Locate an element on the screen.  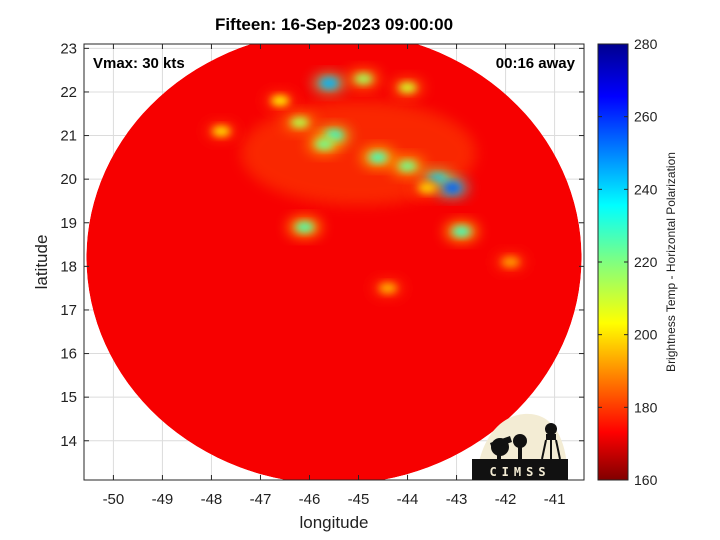
y-tick-label: 22 is located at coordinates (68, 92).